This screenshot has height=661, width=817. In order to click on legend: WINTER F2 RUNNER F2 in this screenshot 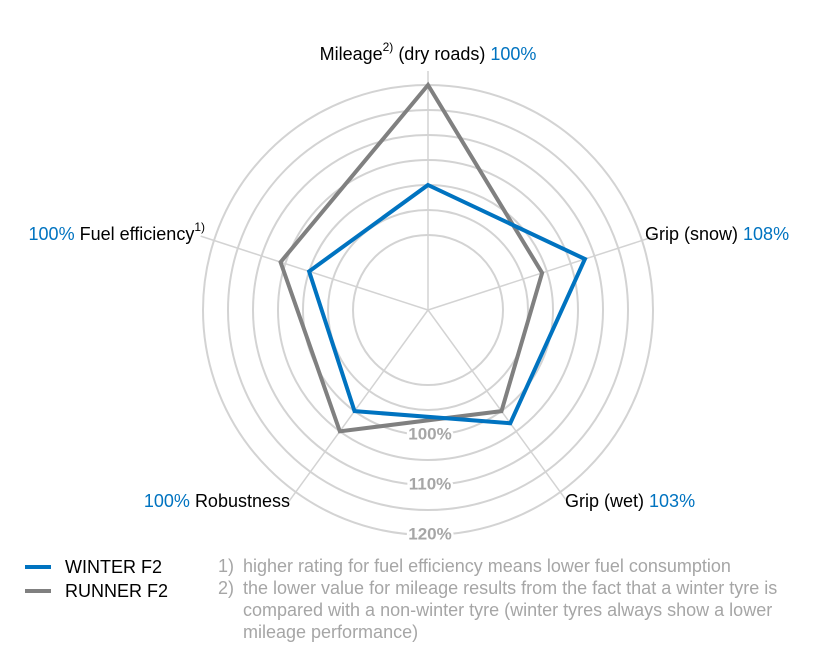, I will do `click(96, 579)`.